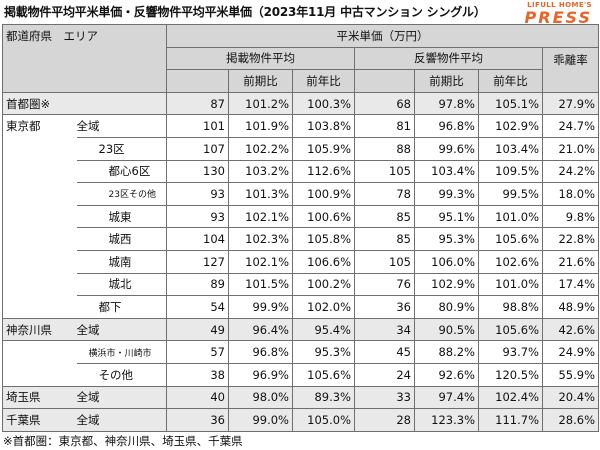  What do you see at coordinates (121, 239) in the screenshot?
I see `area-cell: 城西` at bounding box center [121, 239].